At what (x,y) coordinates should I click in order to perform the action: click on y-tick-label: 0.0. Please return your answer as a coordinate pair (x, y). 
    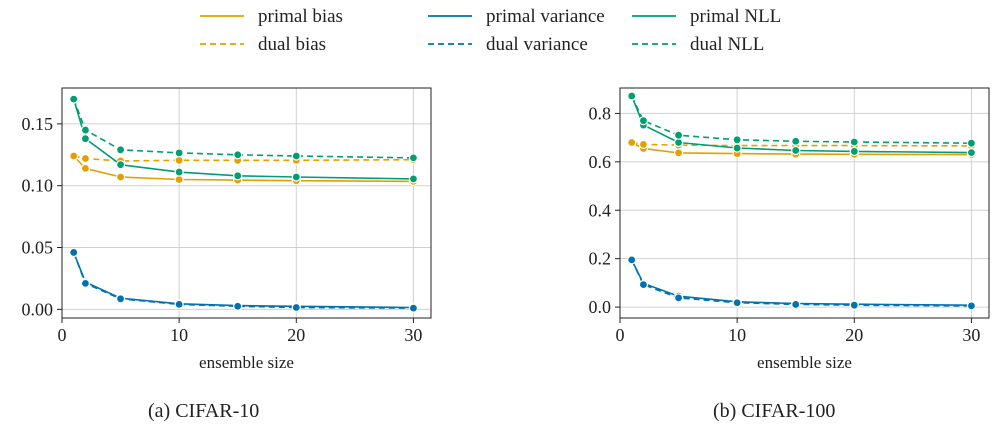
    Looking at the image, I should click on (600, 307).